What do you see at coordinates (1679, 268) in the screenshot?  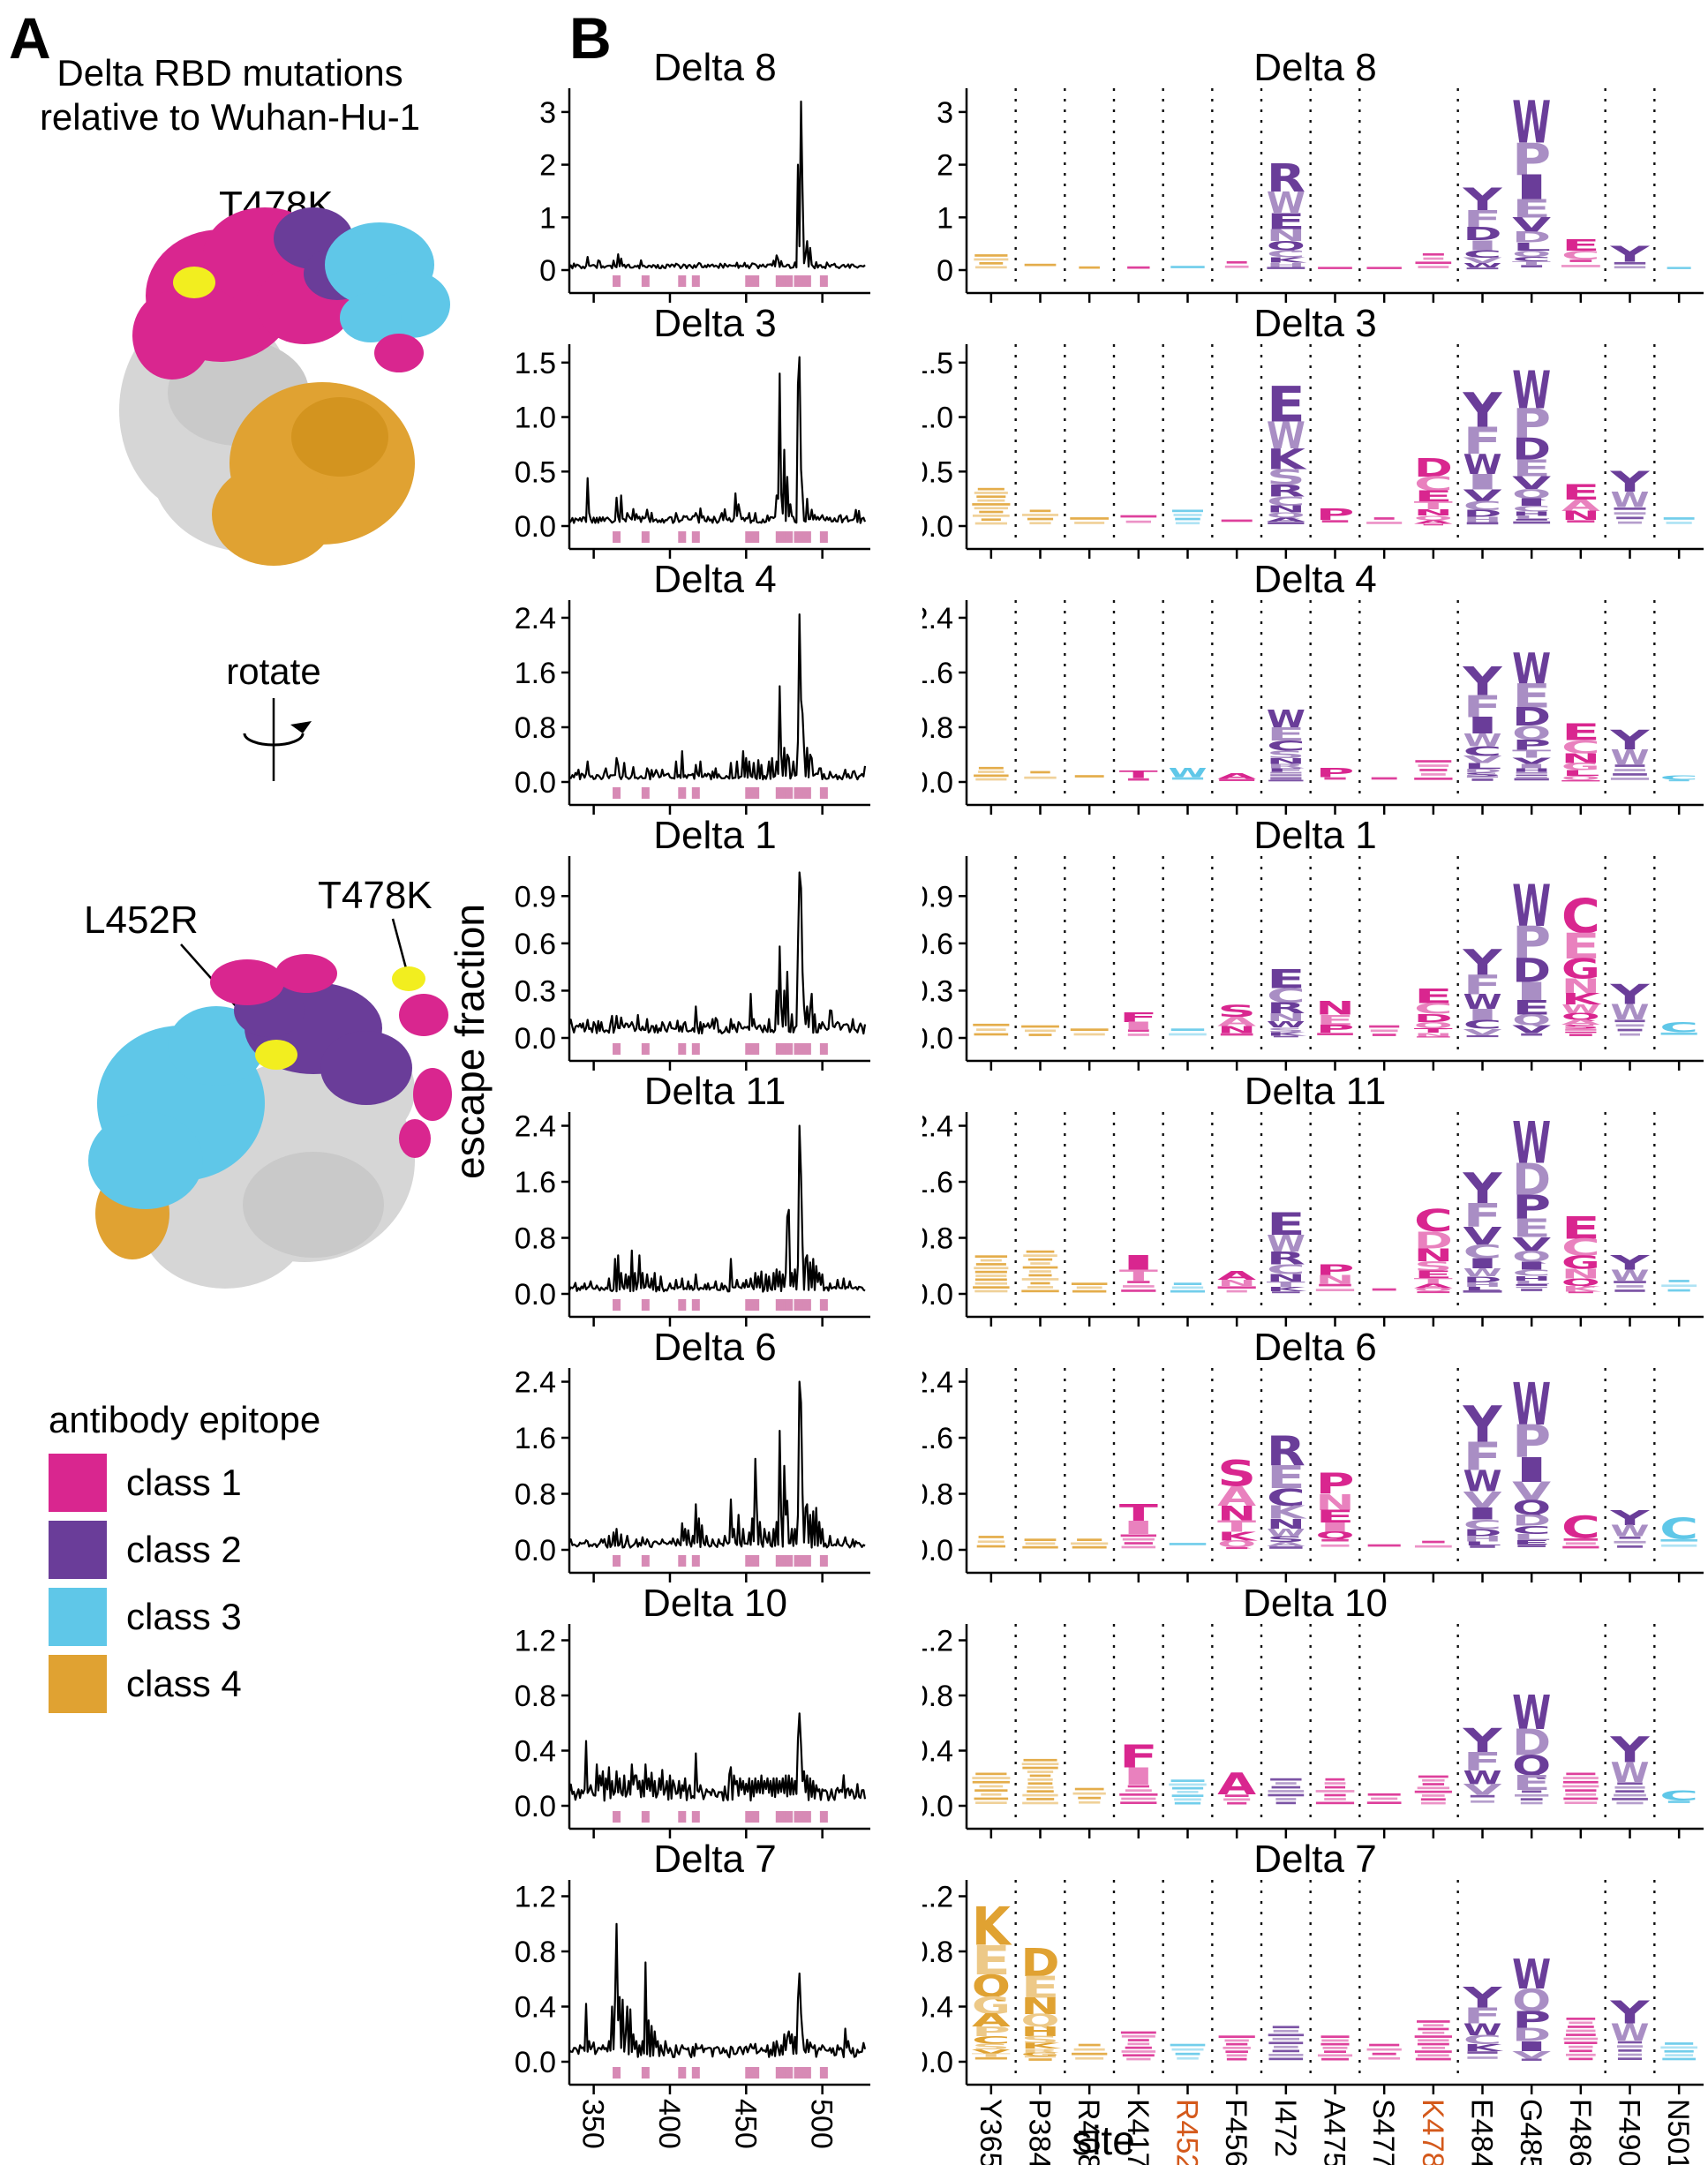 I see `logo-column-N501` at bounding box center [1679, 268].